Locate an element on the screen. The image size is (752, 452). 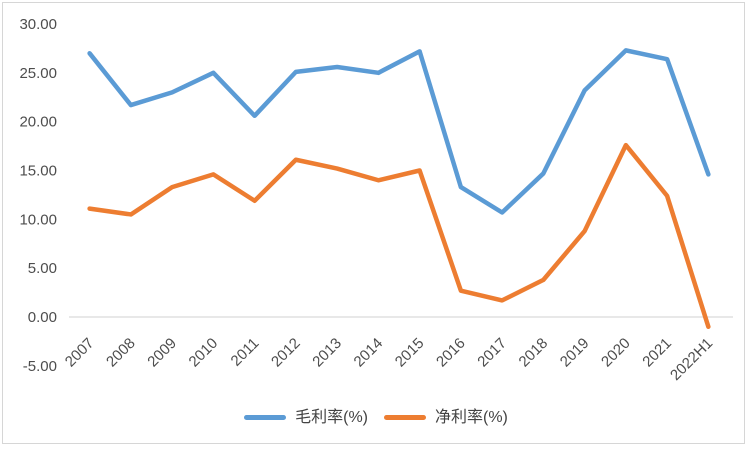
x-tick-label: 2015 is located at coordinates (410, 353).